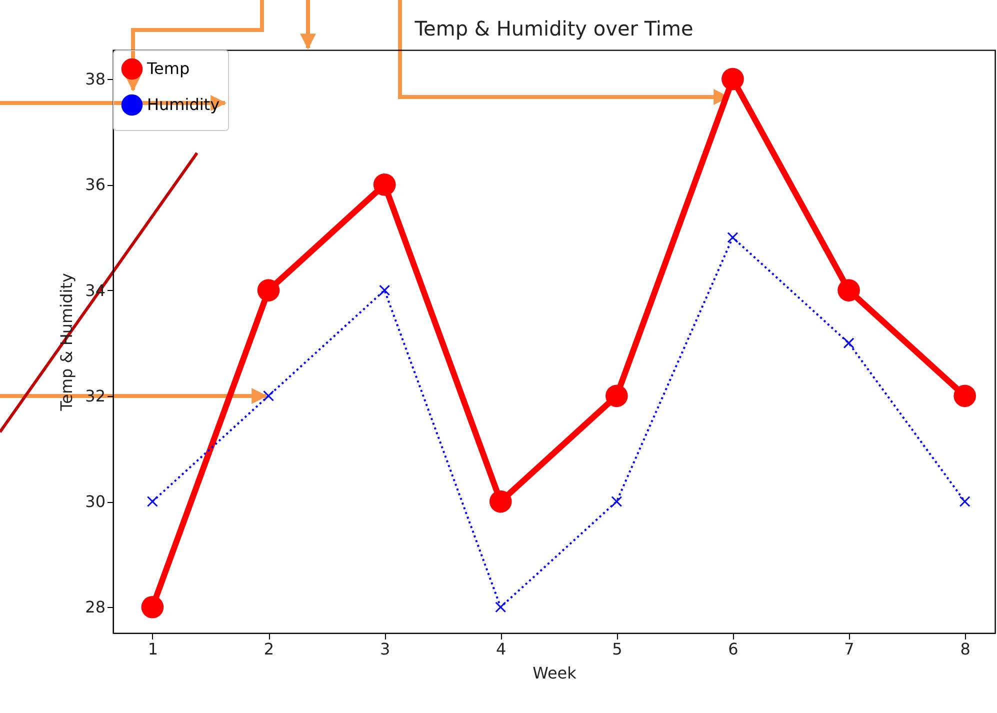 Image resolution: width=997 pixels, height=713 pixels. I want to click on x-tick-label: 5, so click(617, 649).